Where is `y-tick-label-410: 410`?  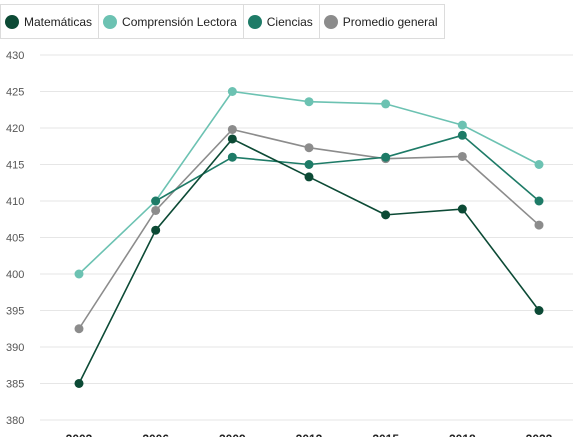 y-tick-label-410: 410 is located at coordinates (15, 202).